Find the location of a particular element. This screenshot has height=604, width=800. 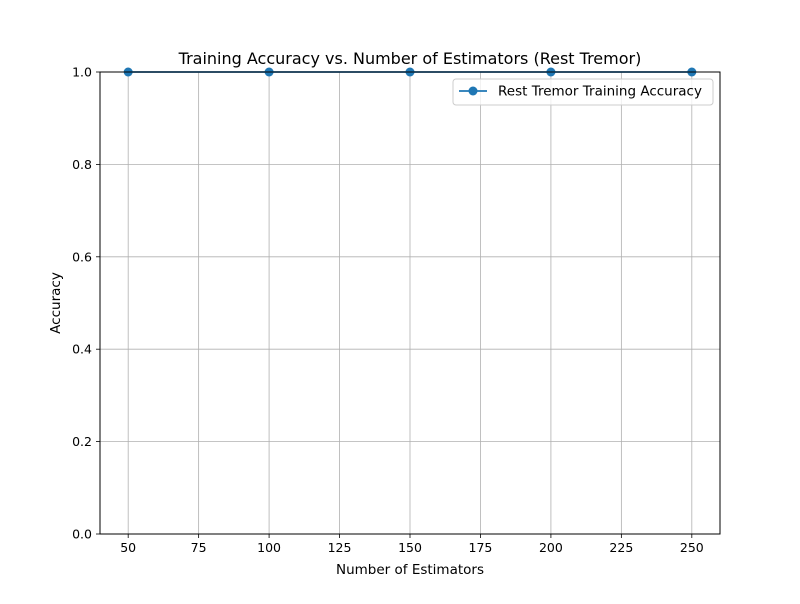

x-tick-label: 250 is located at coordinates (692, 547).